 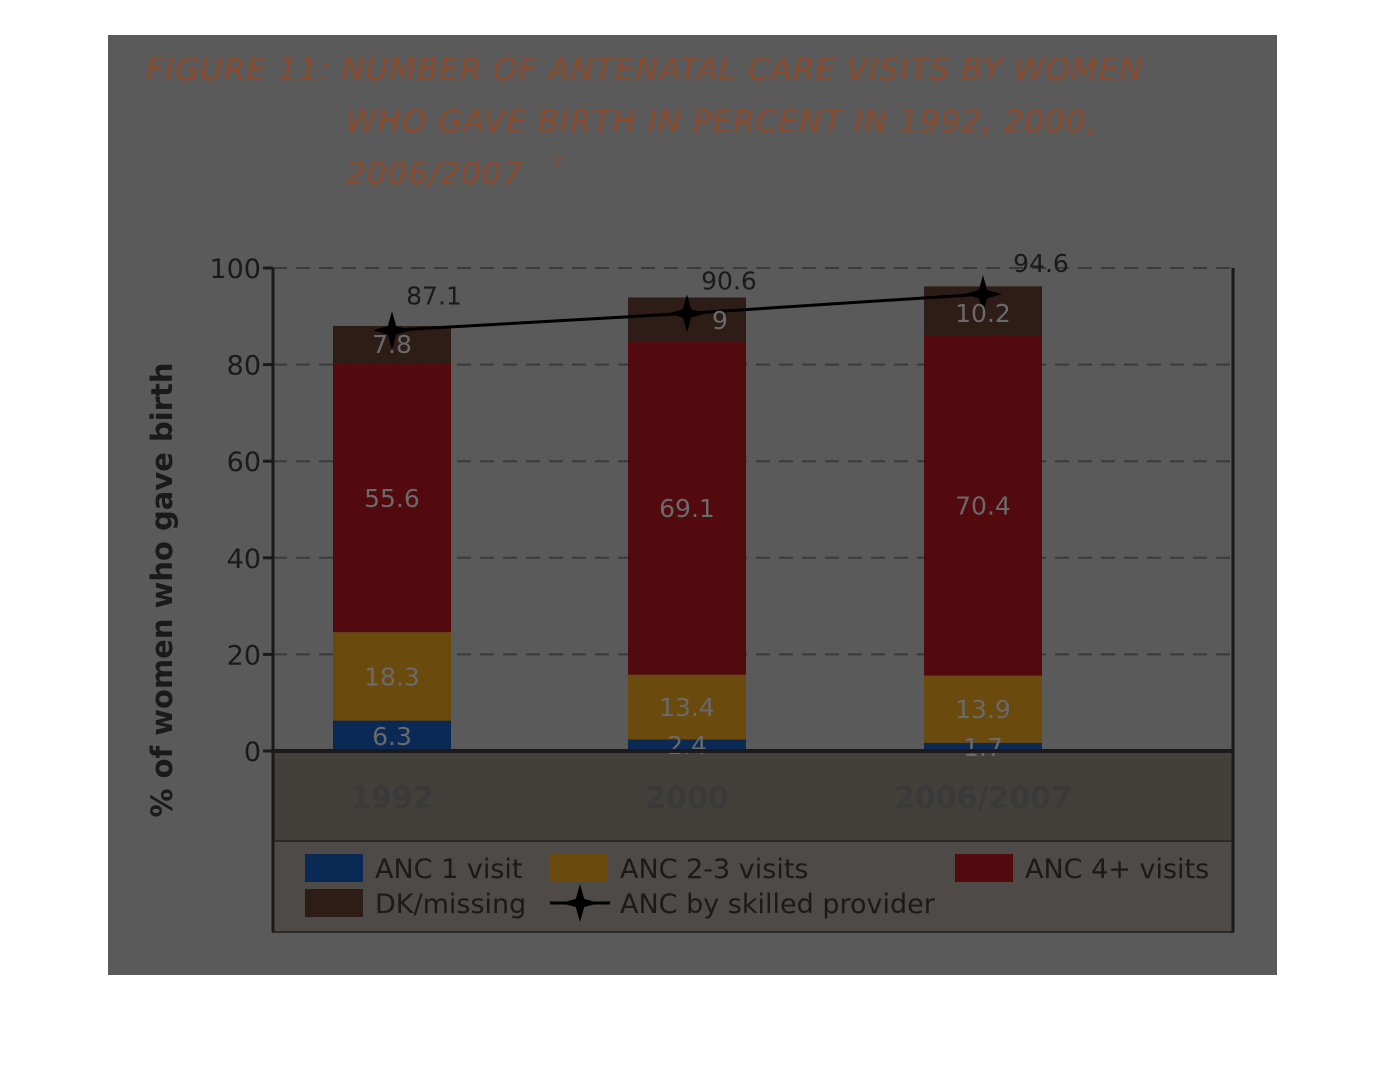 I want to click on y-tick-label-40: 40, so click(x=244, y=559).